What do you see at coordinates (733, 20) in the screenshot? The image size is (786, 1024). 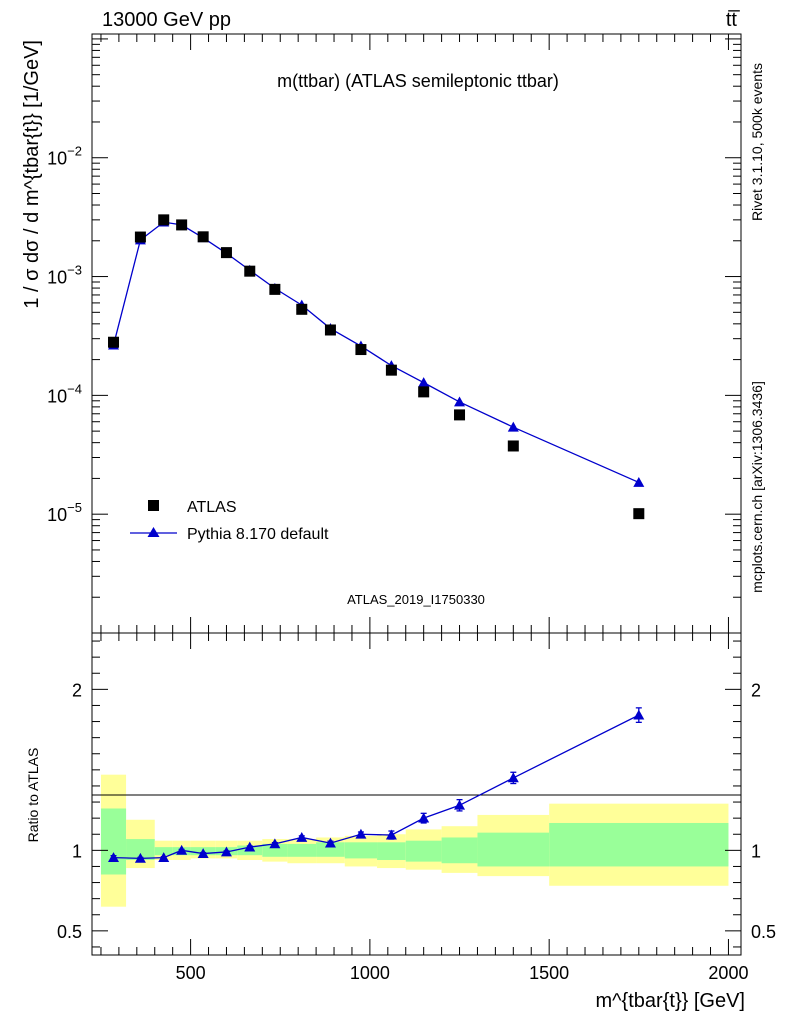 I see `process-label: tt̅` at bounding box center [733, 20].